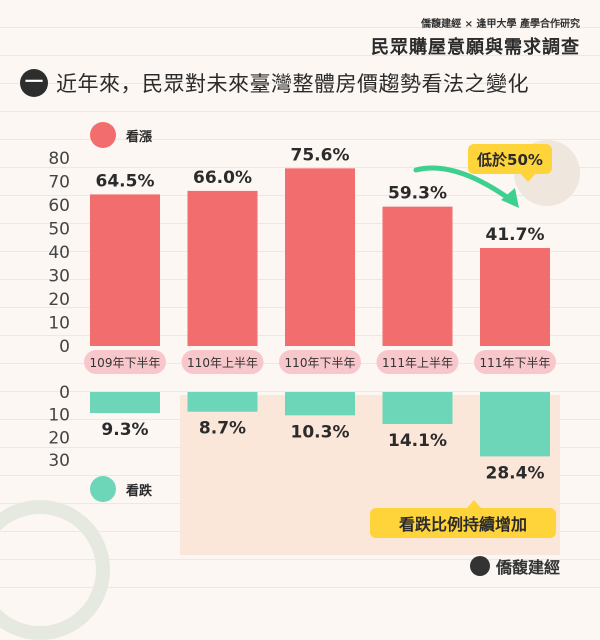  What do you see at coordinates (417, 441) in the screenshot?
I see `fall-value-label: 14.1%` at bounding box center [417, 441].